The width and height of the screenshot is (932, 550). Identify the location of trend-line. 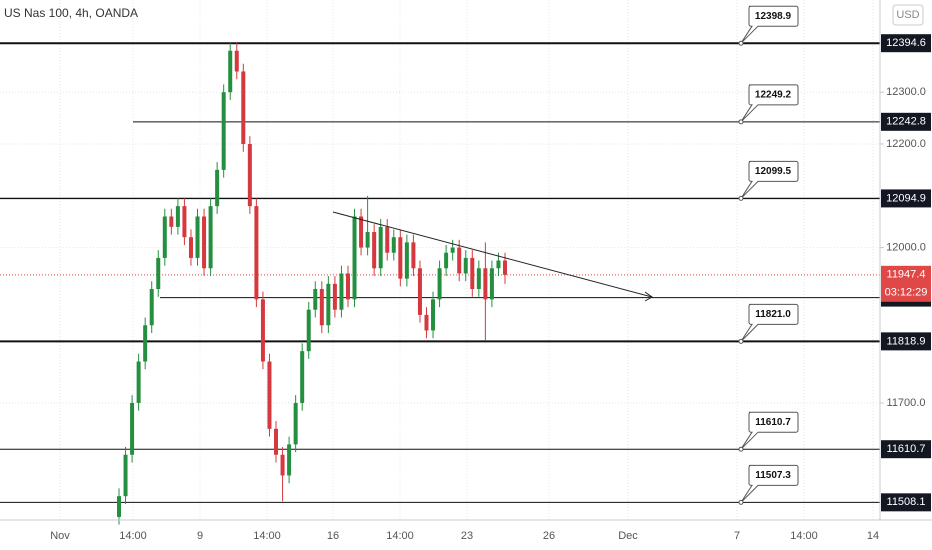
(492, 254).